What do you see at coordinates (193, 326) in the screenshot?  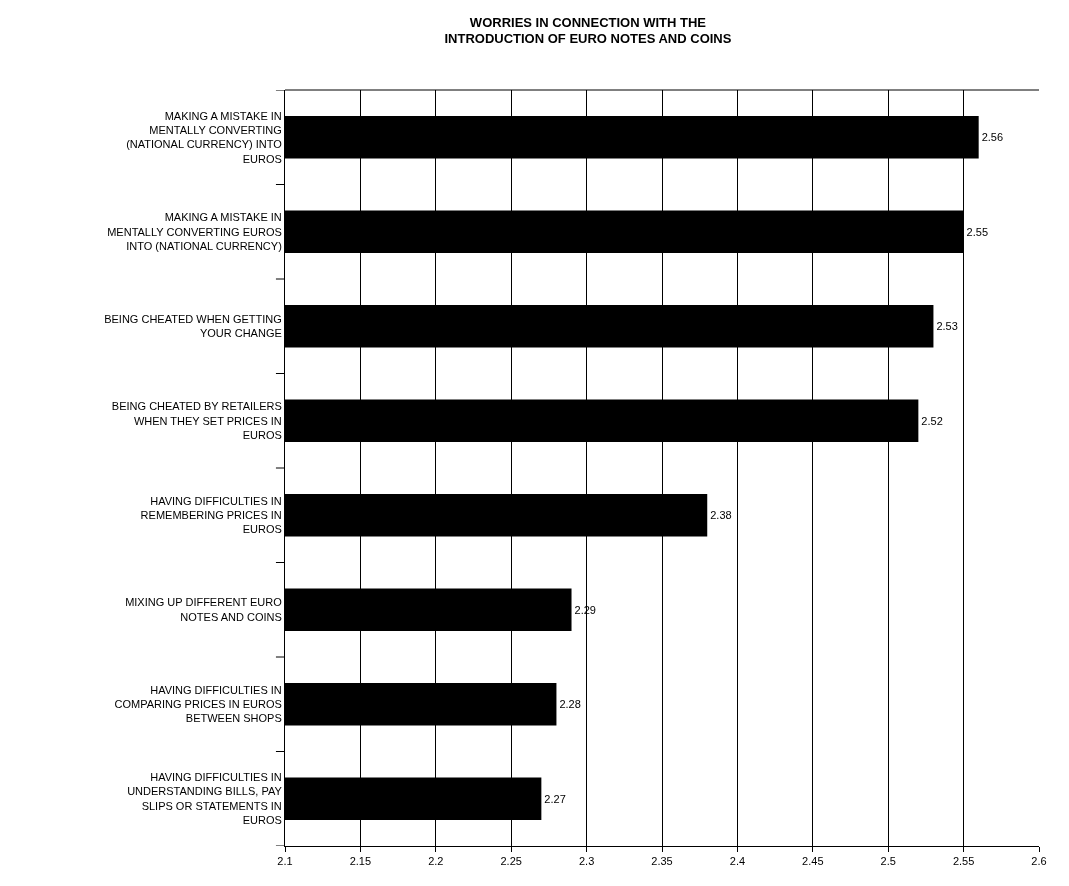 I see `y-tick-label: BEING CHEATED WHEN GETTING YOUR CHANGE` at bounding box center [193, 326].